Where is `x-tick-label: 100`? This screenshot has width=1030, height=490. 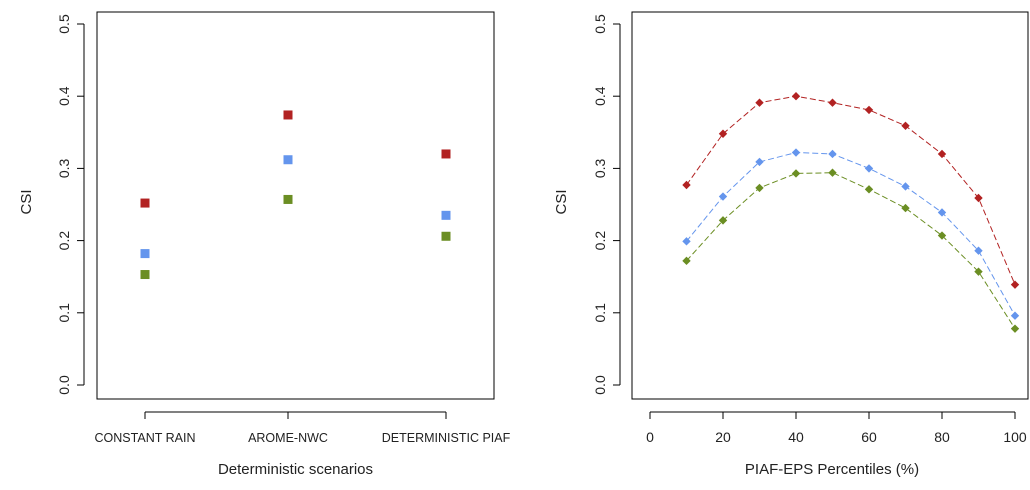 x-tick-label: 100 is located at coordinates (1015, 437).